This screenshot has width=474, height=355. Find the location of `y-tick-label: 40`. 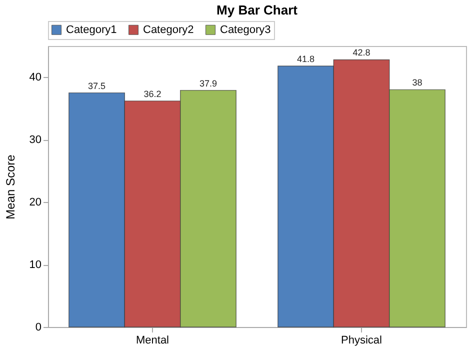

y-tick-label: 40 is located at coordinates (35, 78).